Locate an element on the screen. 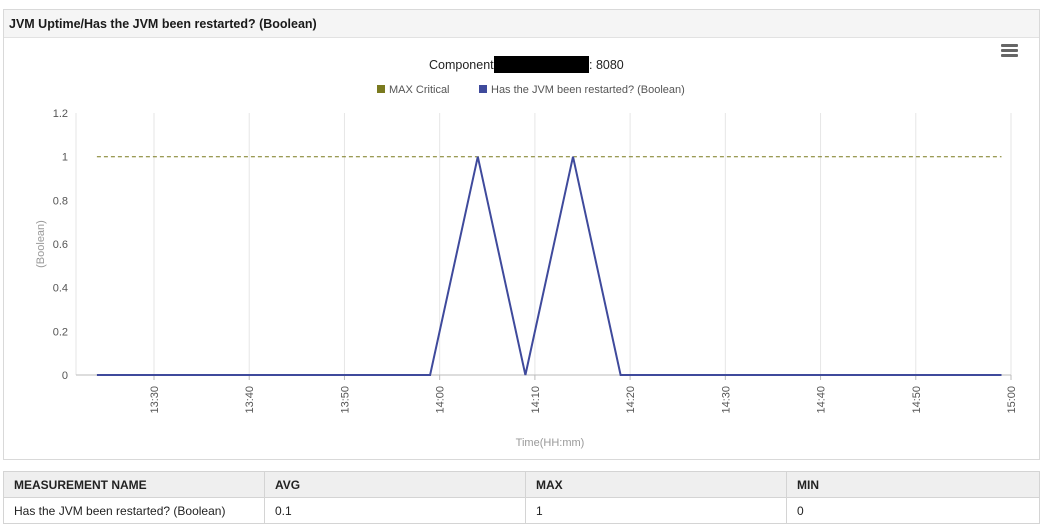  cell-avg: 0.1 is located at coordinates (395, 510).